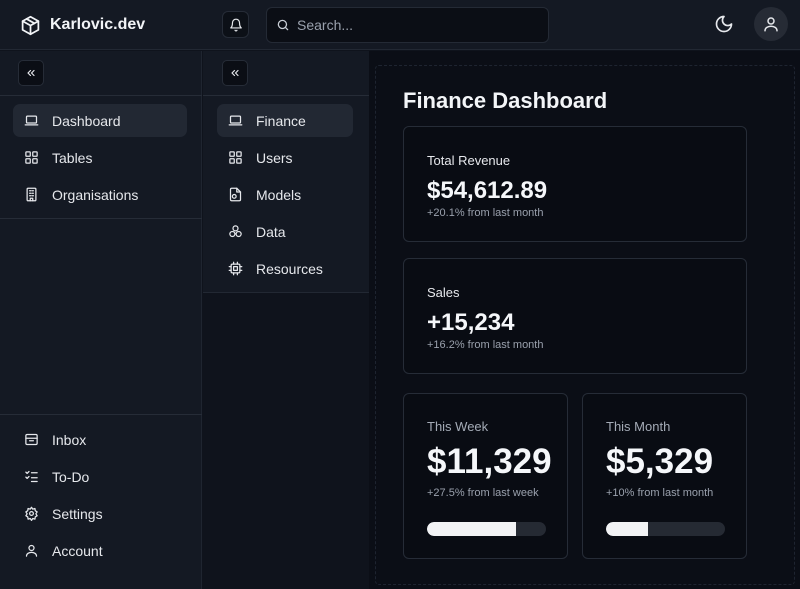  What do you see at coordinates (485, 345) in the screenshot?
I see `card-subtext: +16.2% from last month` at bounding box center [485, 345].